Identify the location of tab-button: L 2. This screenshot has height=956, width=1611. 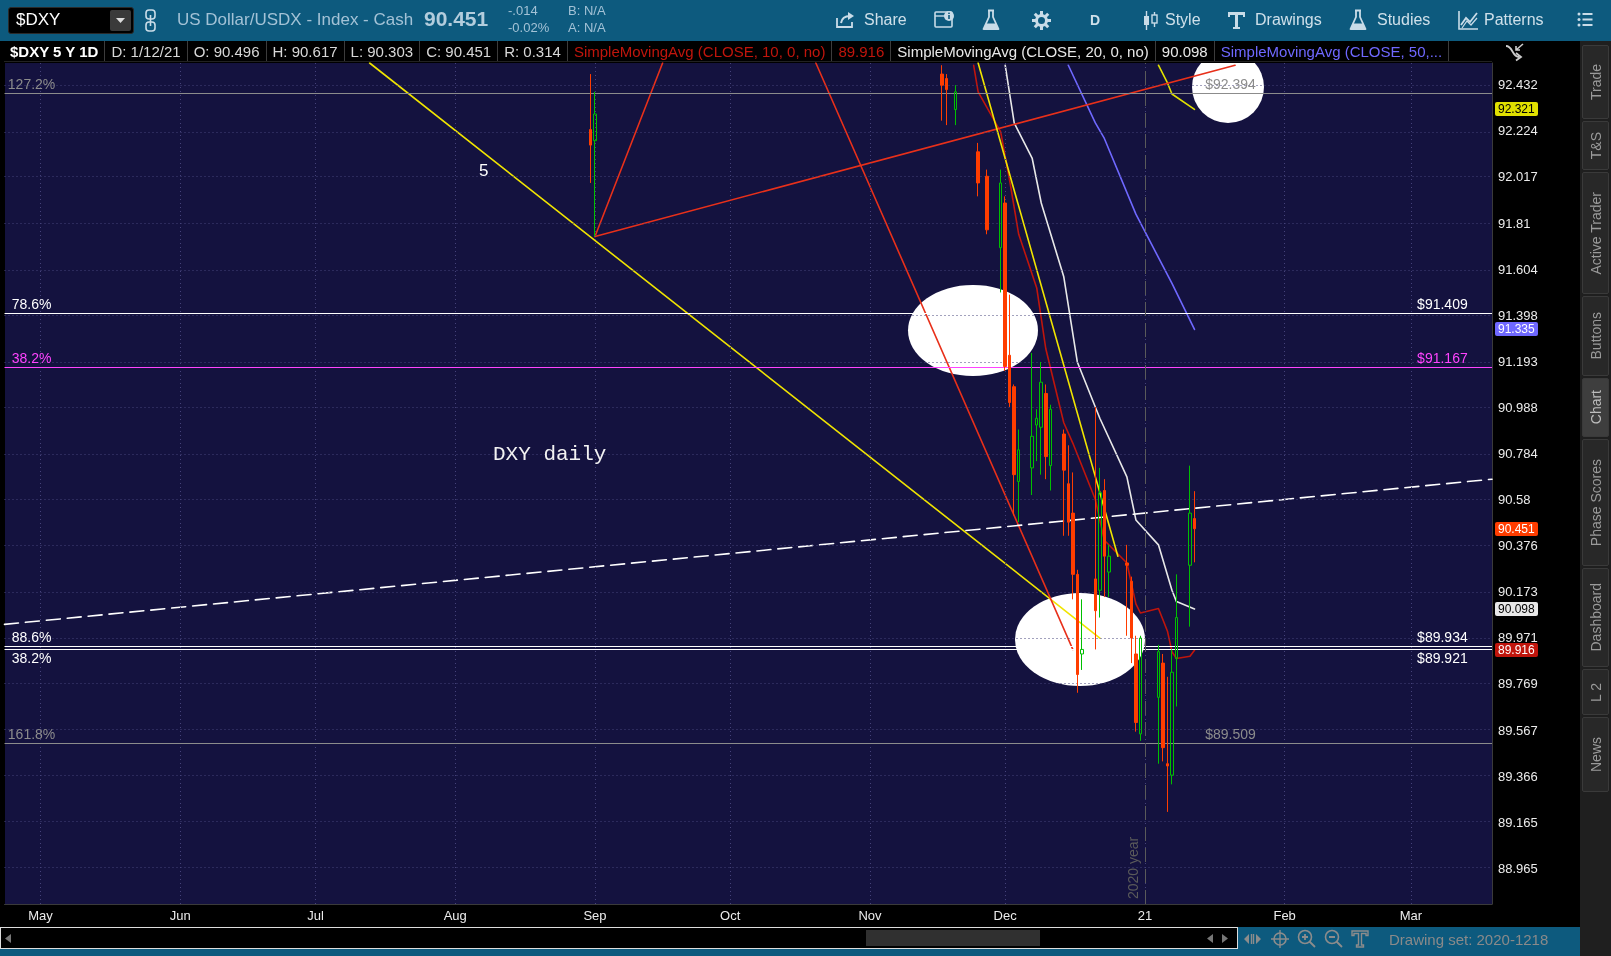
(1595, 692).